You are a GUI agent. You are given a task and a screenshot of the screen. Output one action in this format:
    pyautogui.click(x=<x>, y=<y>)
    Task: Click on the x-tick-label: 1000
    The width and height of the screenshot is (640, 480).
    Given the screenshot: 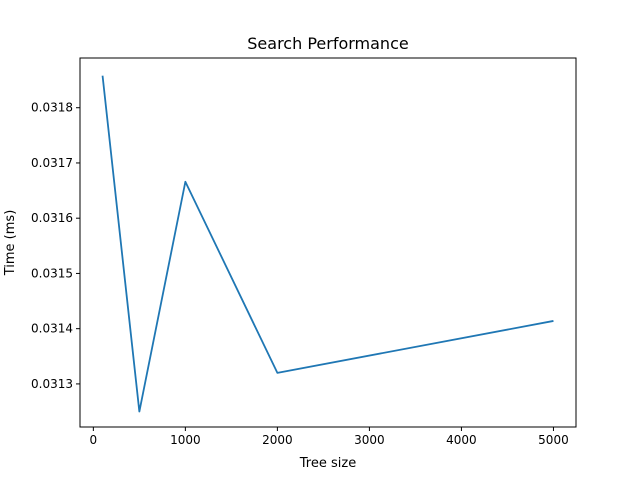 What is the action you would take?
    pyautogui.click(x=185, y=440)
    